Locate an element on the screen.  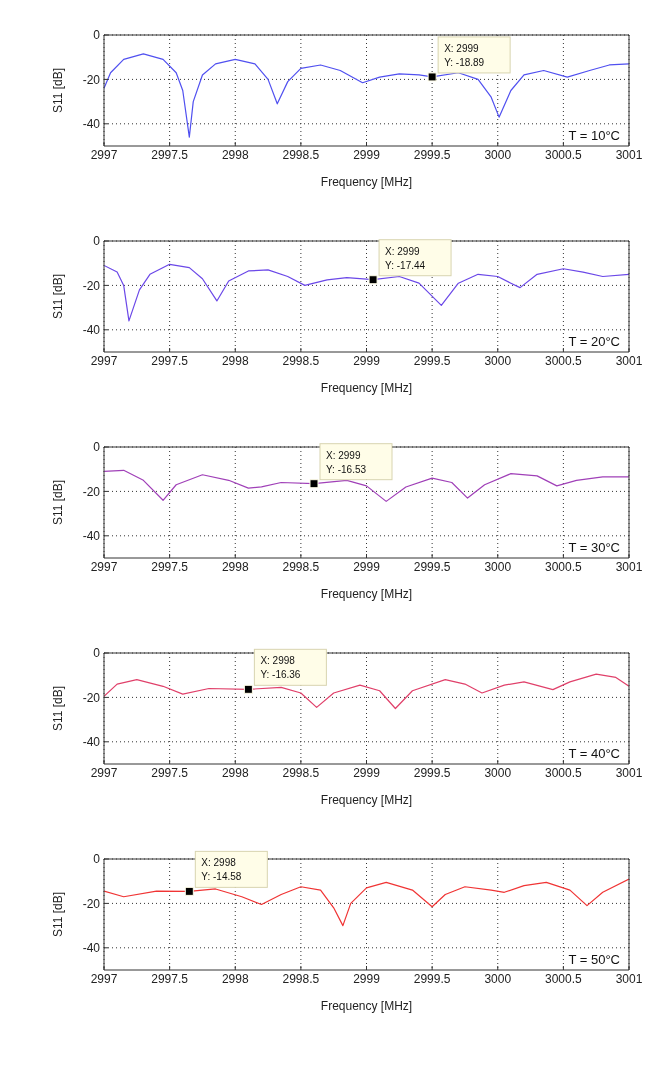
annotation: X: 2999 Y: -16.53 is located at coordinates (346, 462).